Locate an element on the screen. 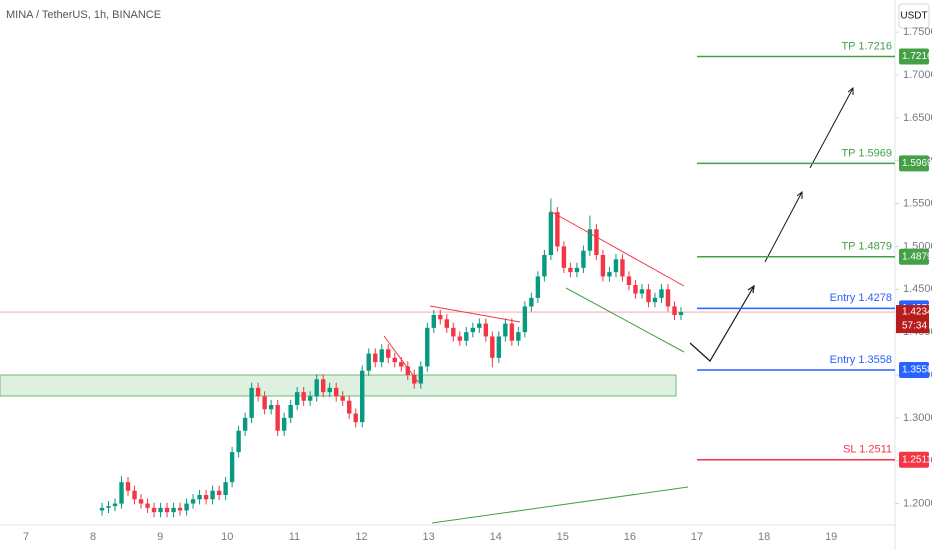 This screenshot has width=932, height=550. level-axis-label: 1.3558 is located at coordinates (917, 370).